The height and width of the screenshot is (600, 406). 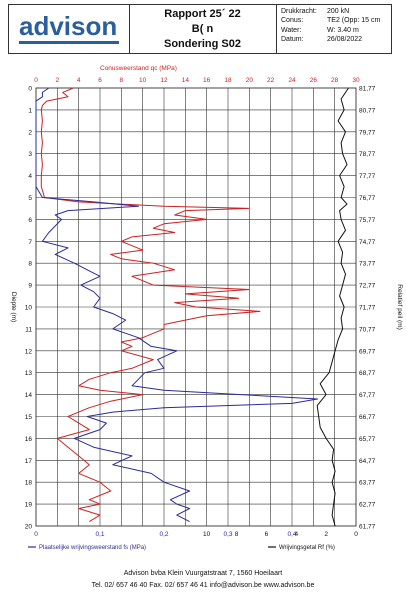 I want to click on legend-fs-label: Plaatselijke wrijvingsweerstand fs (MPa), so click(x=92, y=548).